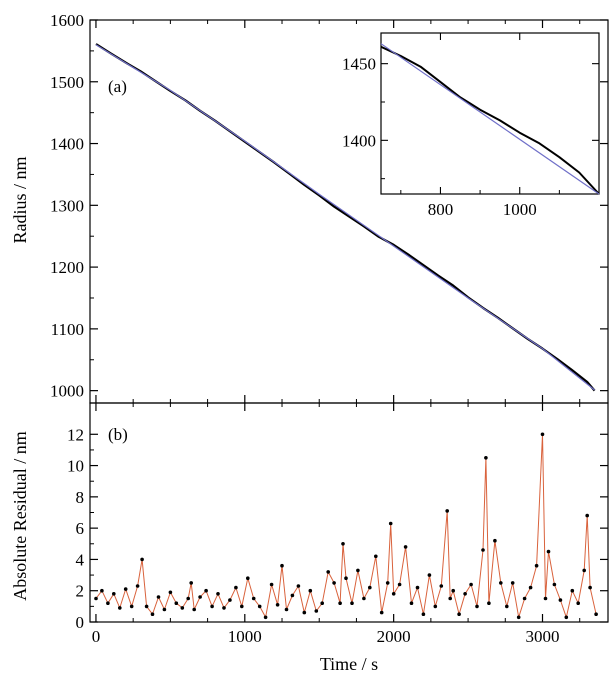  Describe the element at coordinates (80, 497) in the screenshot. I see `panel-b-ytick-label: 8` at that location.